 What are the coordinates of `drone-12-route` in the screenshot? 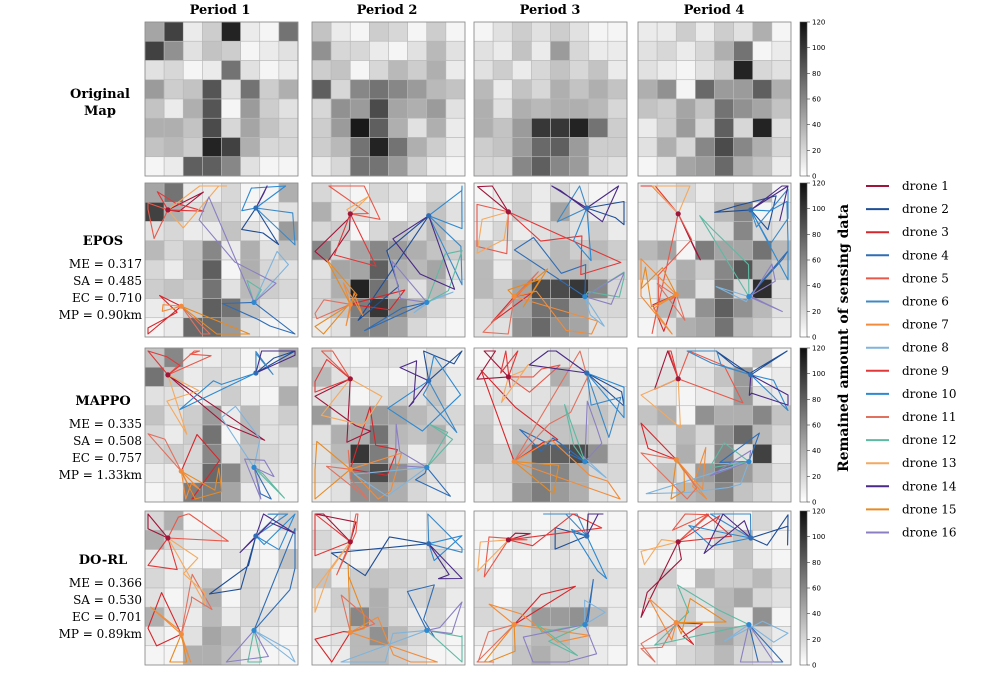 It's located at (254, 291).